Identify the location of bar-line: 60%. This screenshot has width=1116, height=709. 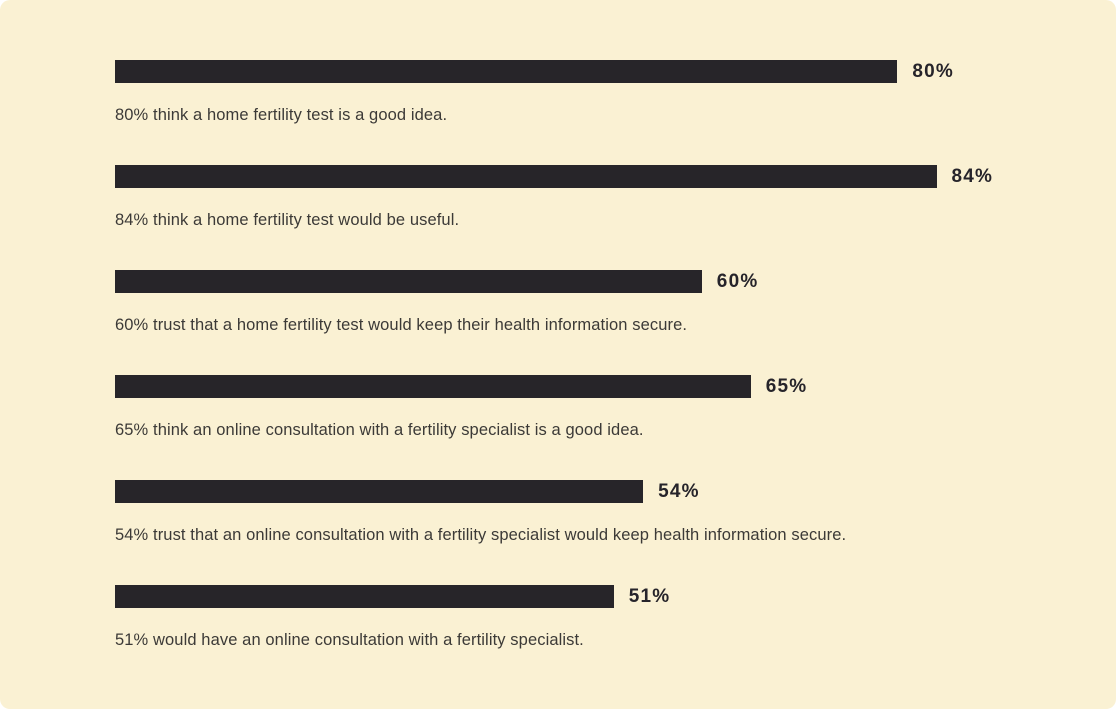
(604, 281).